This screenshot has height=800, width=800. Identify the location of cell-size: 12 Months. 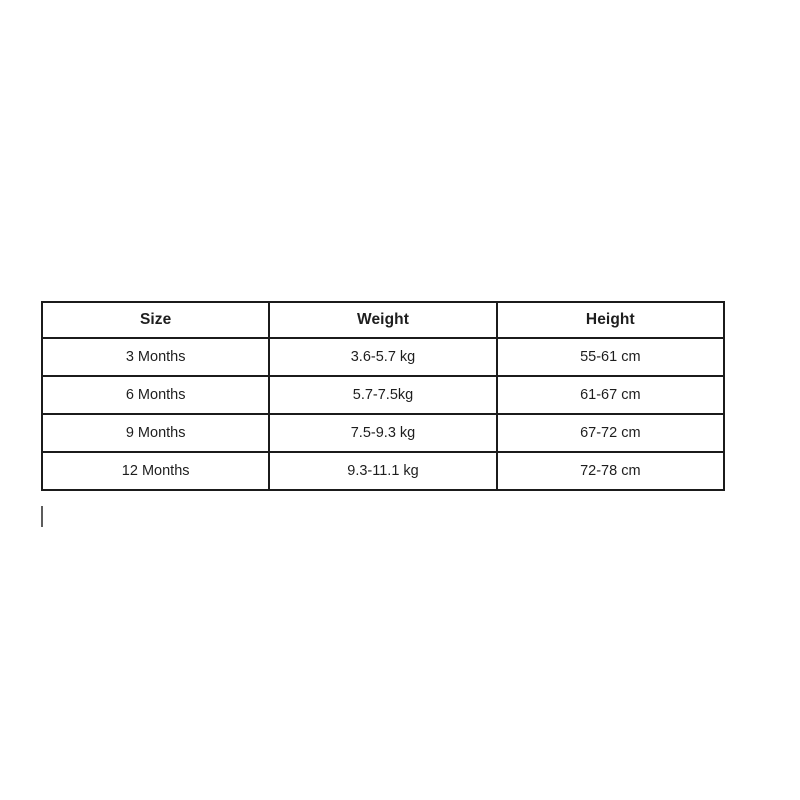
(155, 471).